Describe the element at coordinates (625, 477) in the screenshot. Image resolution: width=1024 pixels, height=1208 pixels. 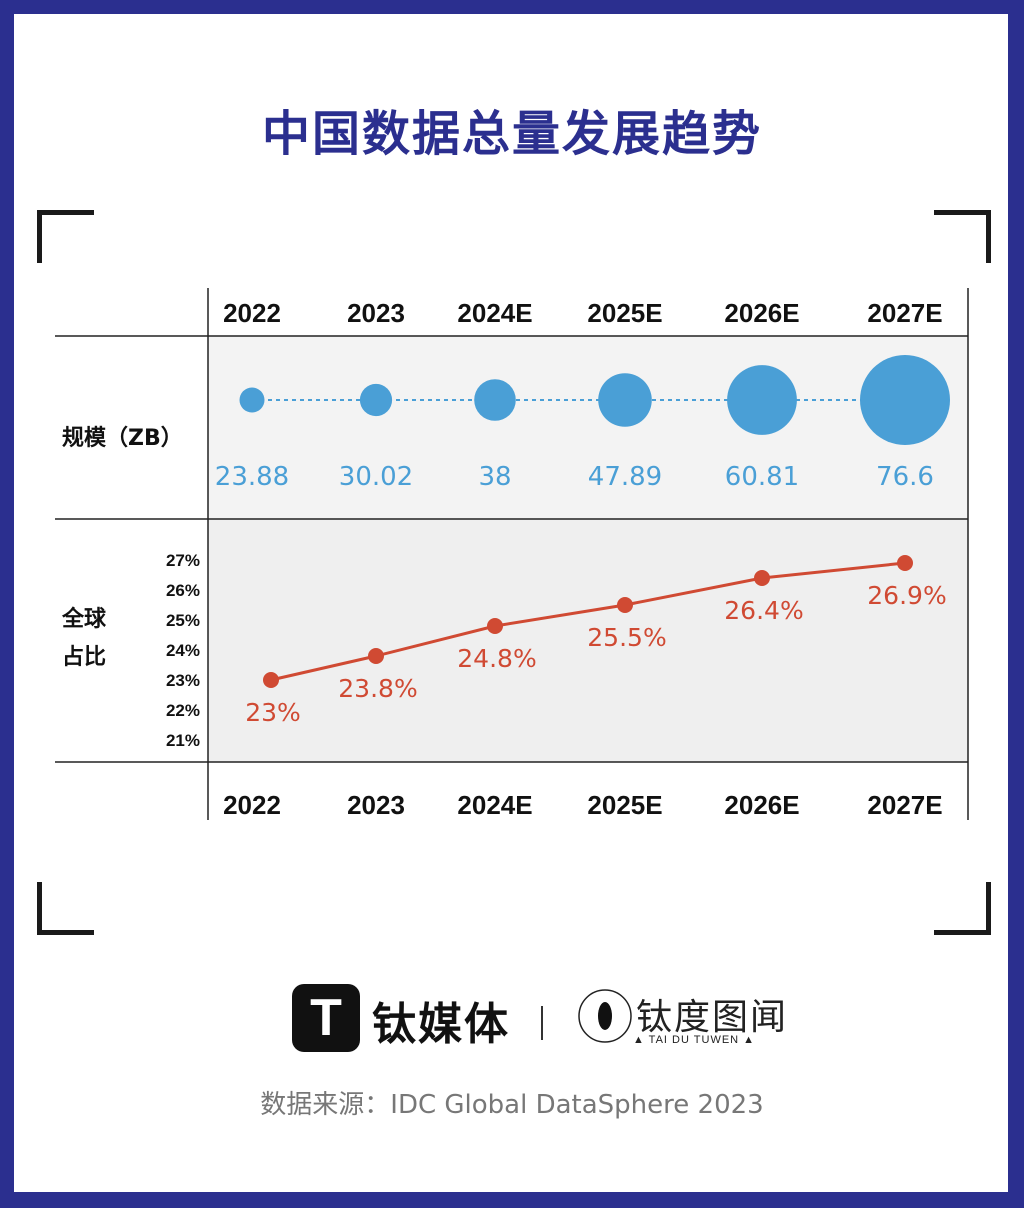
I see `bubble-value-label: 47.89` at that location.